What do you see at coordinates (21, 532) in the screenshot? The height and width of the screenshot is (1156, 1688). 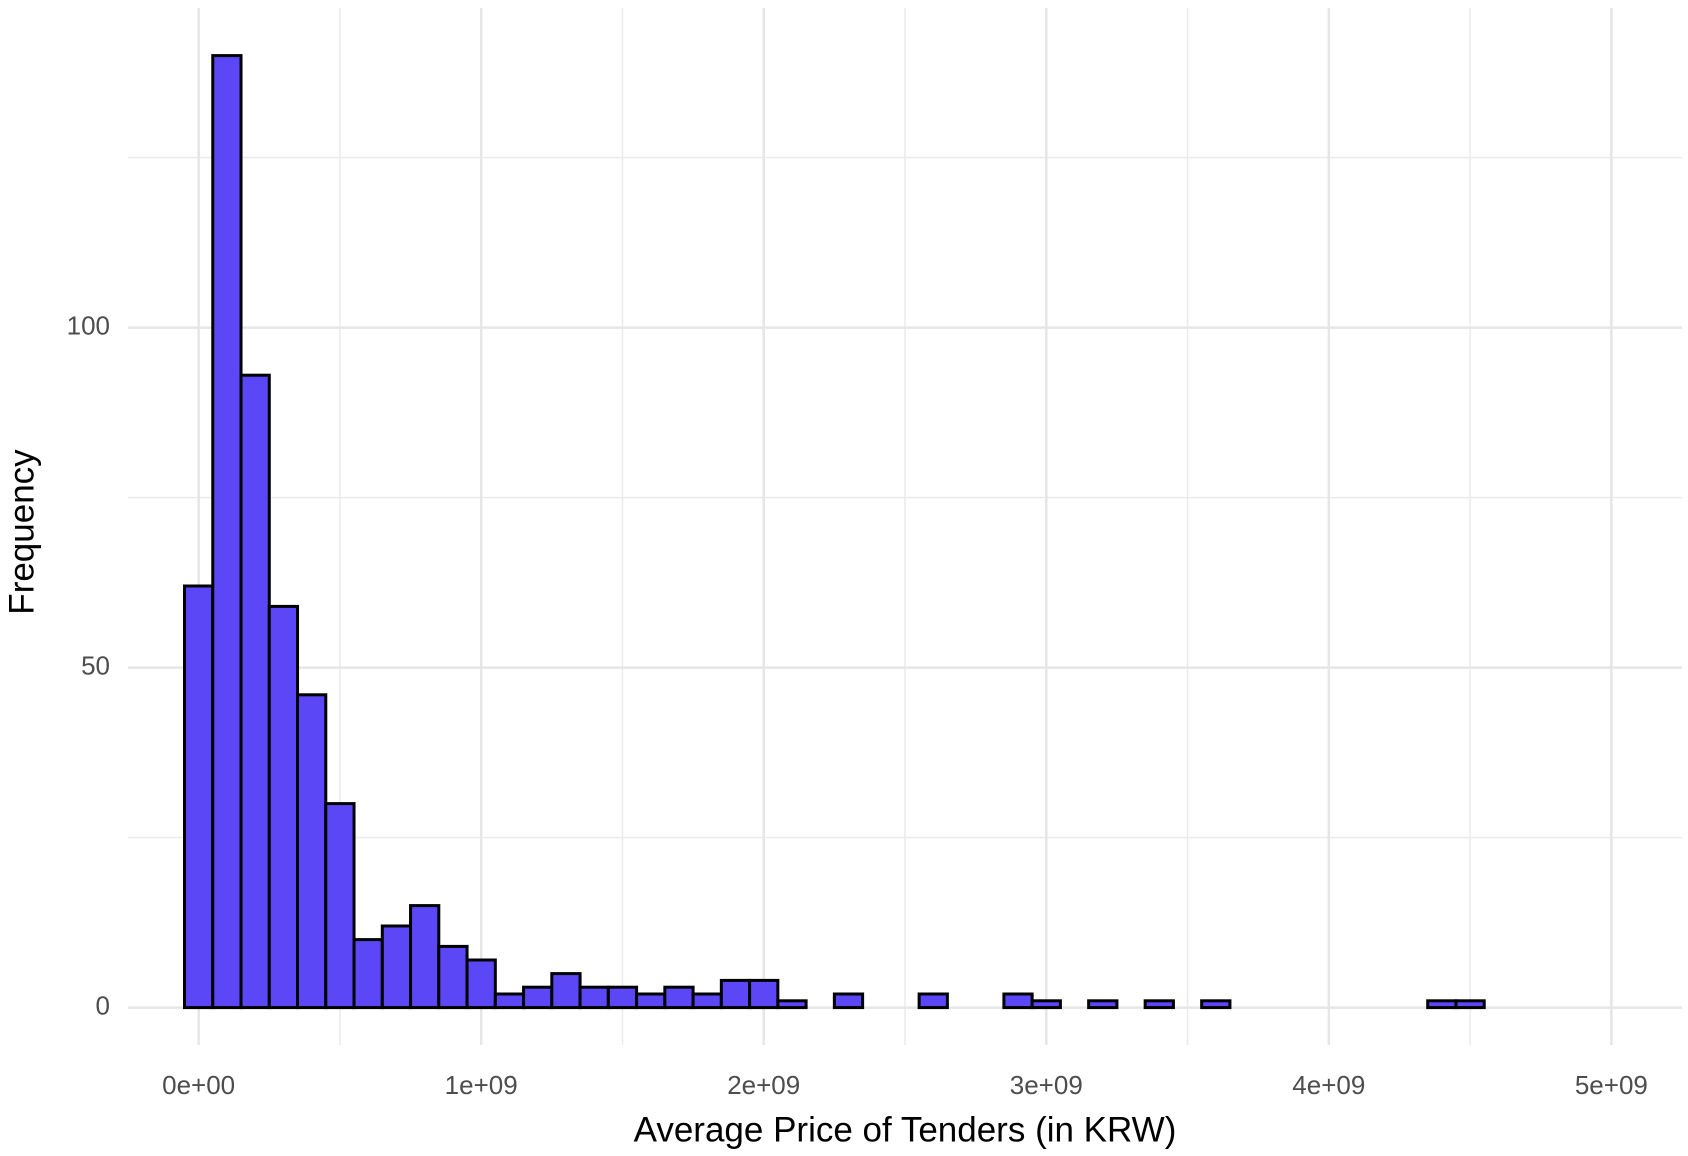 I see `y-axis-title: Frequency` at bounding box center [21, 532].